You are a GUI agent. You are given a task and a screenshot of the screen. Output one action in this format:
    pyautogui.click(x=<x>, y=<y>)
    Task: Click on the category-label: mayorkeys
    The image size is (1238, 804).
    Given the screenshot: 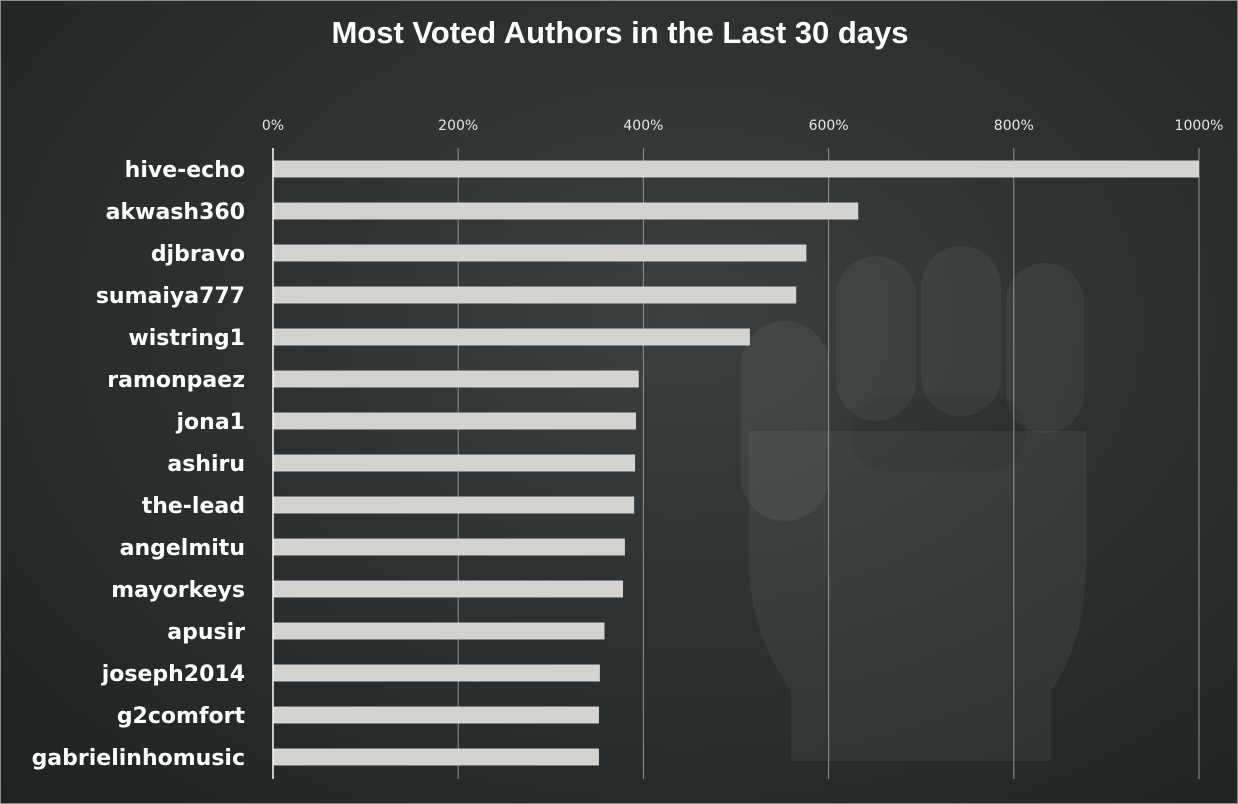 What is the action you would take?
    pyautogui.click(x=178, y=590)
    